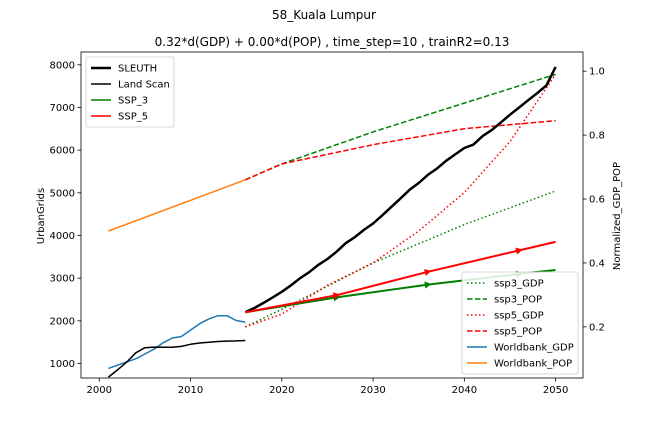  What do you see at coordinates (400, 150) in the screenshot?
I see `series-line-ssp5-pop` at bounding box center [400, 150].